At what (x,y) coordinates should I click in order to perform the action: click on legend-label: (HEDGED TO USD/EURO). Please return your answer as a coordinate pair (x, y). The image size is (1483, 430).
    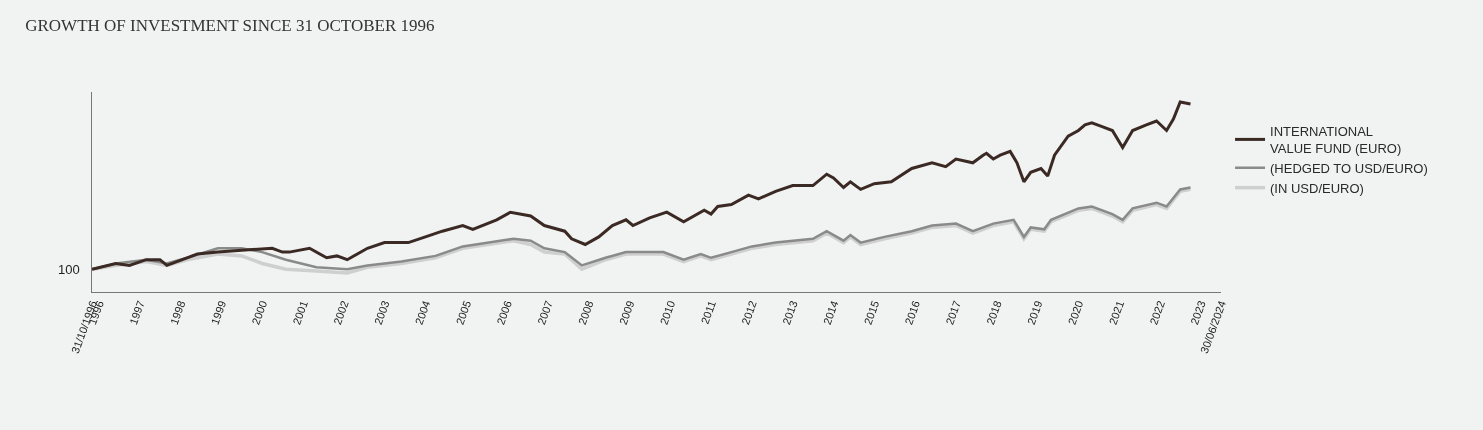
    Looking at the image, I should click on (1349, 168).